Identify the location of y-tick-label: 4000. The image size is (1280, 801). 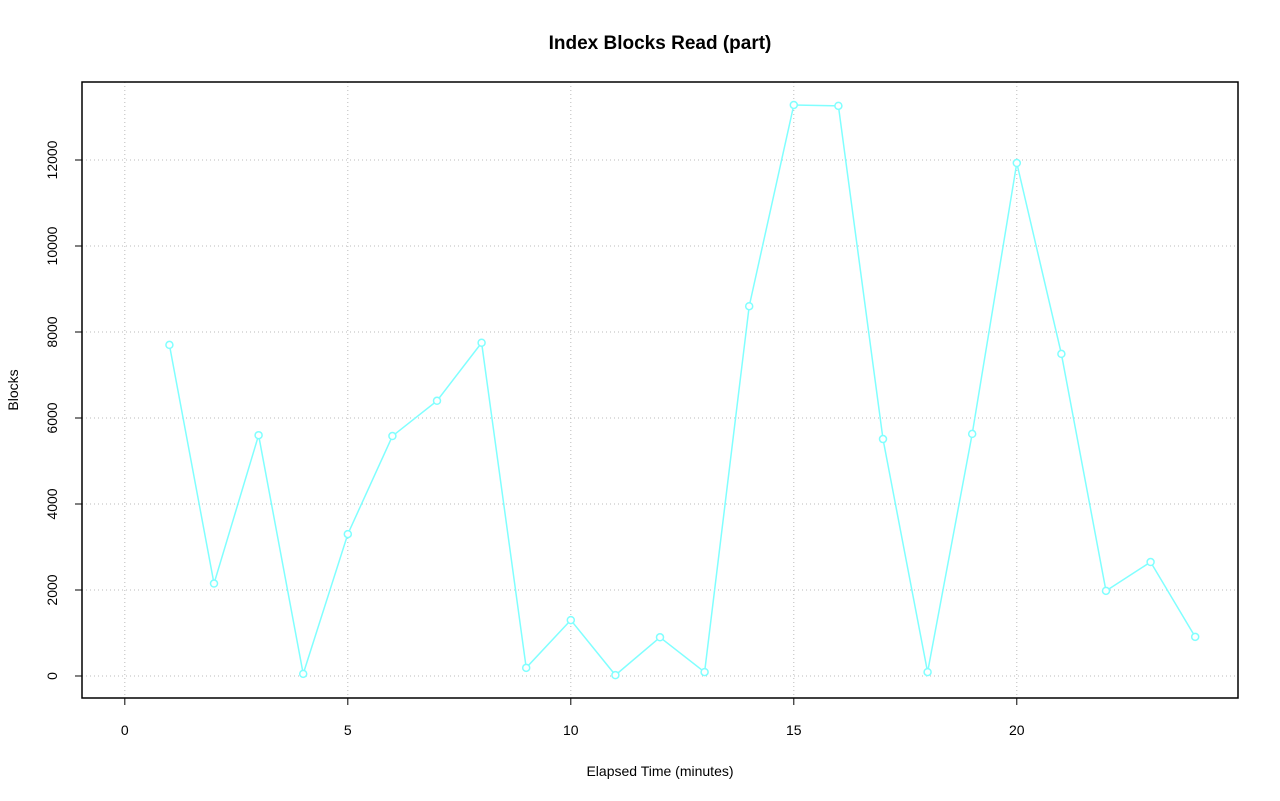
(52, 503).